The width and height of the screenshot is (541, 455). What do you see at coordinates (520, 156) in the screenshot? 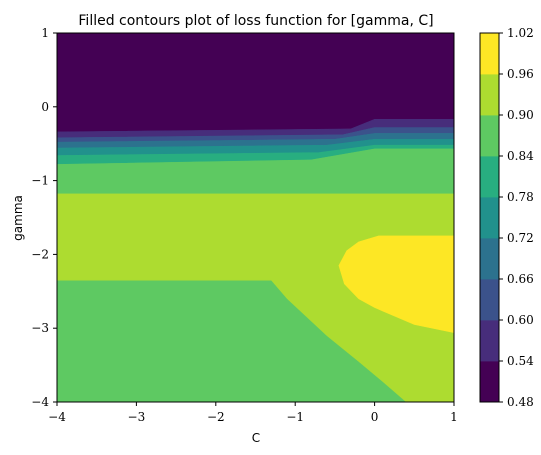
I see `colorbar-tick-label: 0.84` at bounding box center [520, 156].